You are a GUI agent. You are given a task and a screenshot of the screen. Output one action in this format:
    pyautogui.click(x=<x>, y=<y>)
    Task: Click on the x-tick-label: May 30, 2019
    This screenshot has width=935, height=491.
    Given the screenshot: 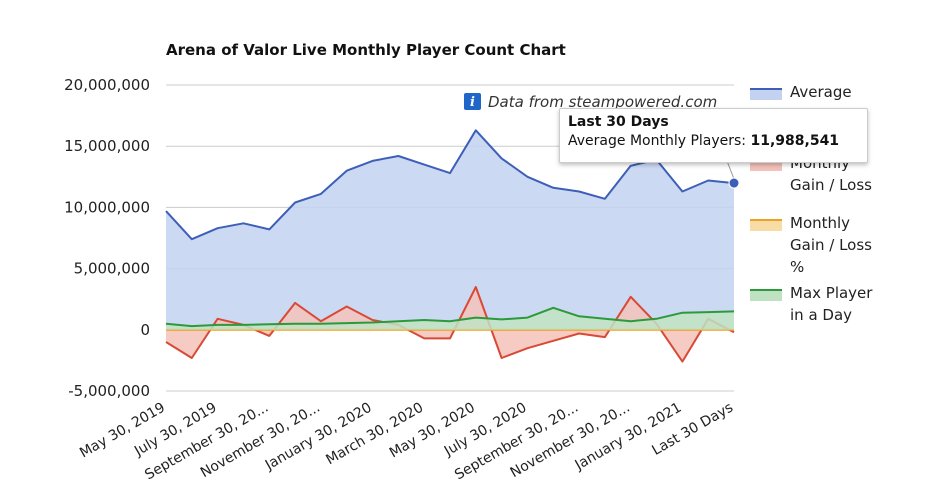 What is the action you would take?
    pyautogui.click(x=122, y=431)
    